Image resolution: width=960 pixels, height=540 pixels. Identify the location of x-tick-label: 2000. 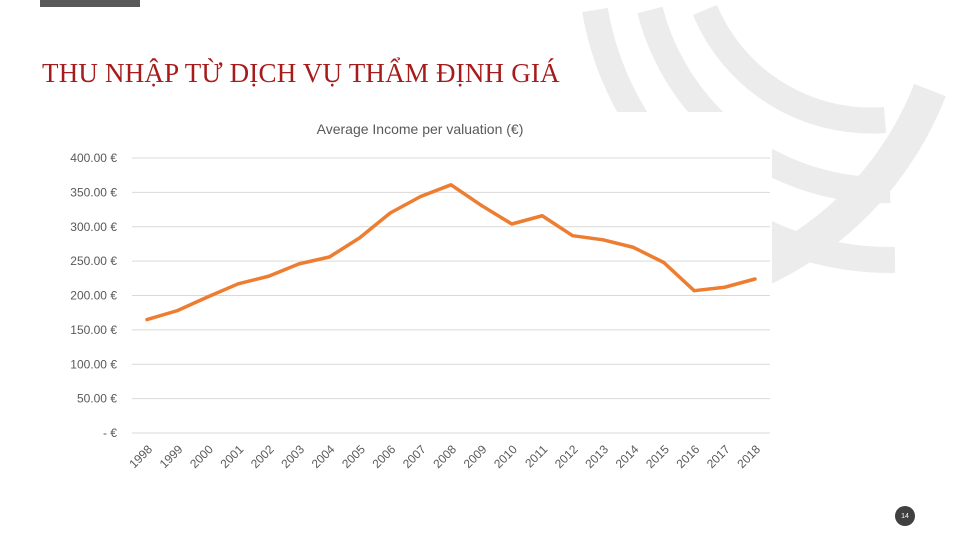
(201, 456).